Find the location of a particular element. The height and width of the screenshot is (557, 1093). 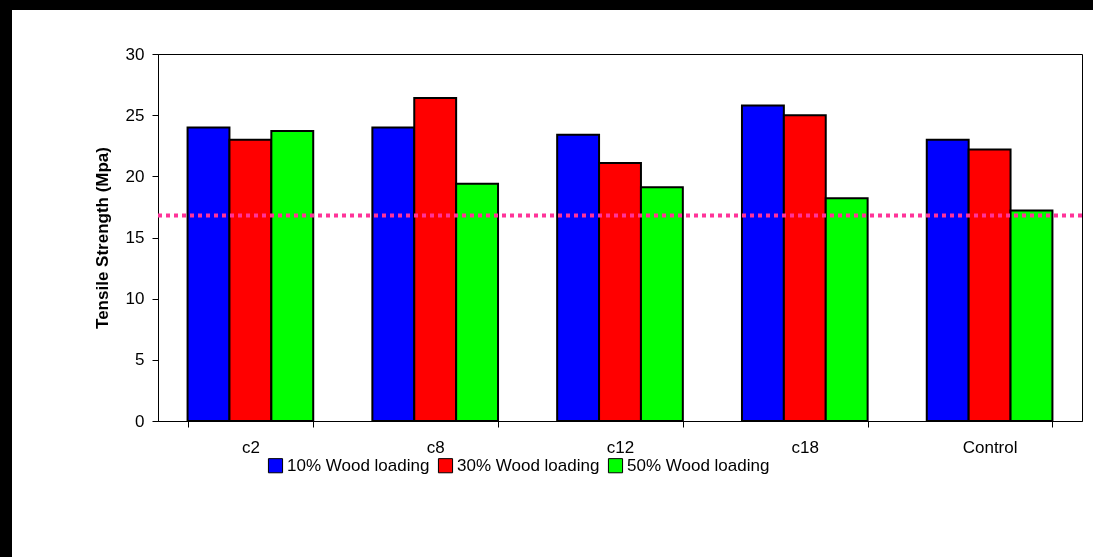

x-tick-label: c12 is located at coordinates (620, 447).